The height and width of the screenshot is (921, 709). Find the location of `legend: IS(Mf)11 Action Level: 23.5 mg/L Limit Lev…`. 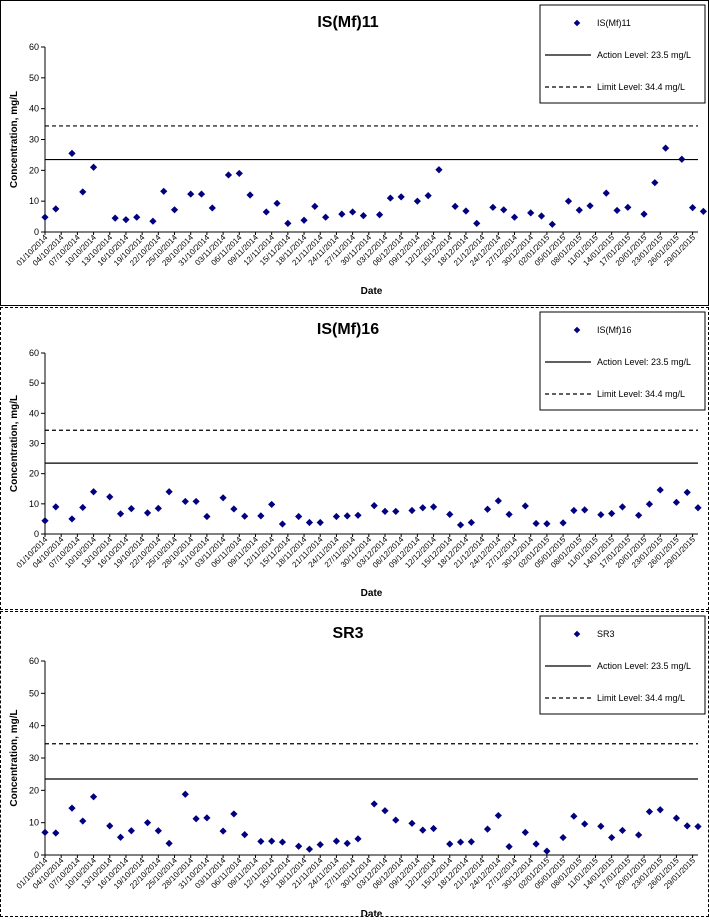

legend: IS(Mf)11 Action Level: 23.5 mg/L Limit Lev… is located at coordinates (622, 54).